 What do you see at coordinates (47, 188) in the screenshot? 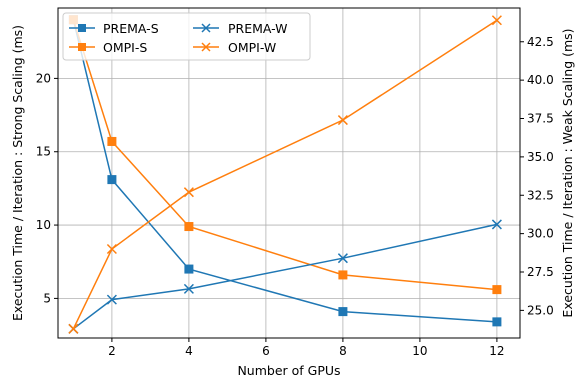
I see `y-axis-left: 5 10 15 20` at bounding box center [47, 188].